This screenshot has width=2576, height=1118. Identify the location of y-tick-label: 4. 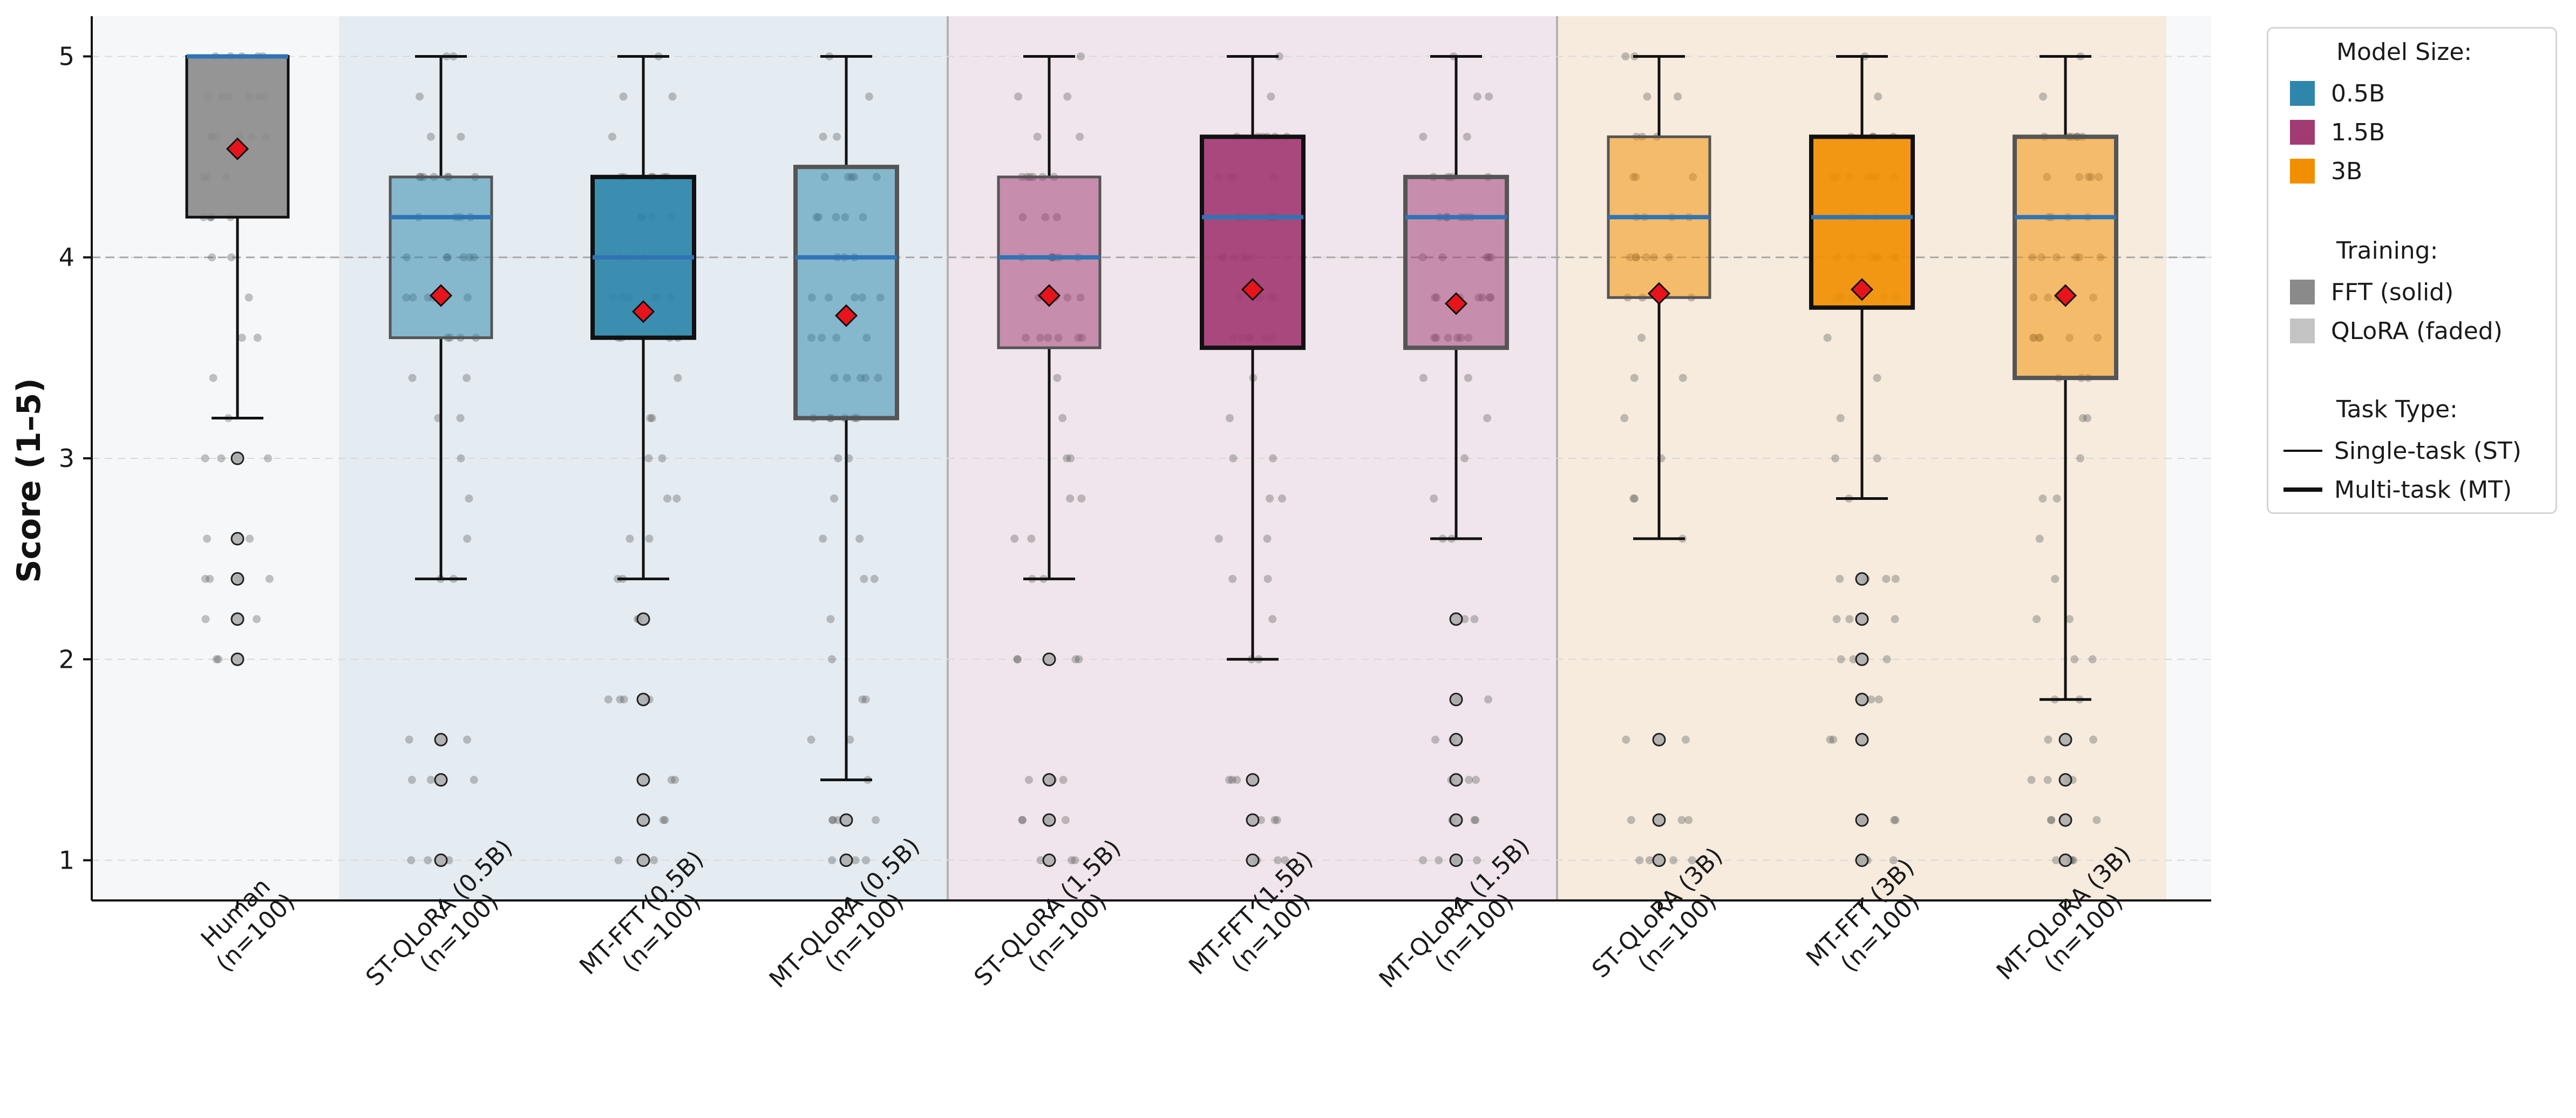
(66, 257).